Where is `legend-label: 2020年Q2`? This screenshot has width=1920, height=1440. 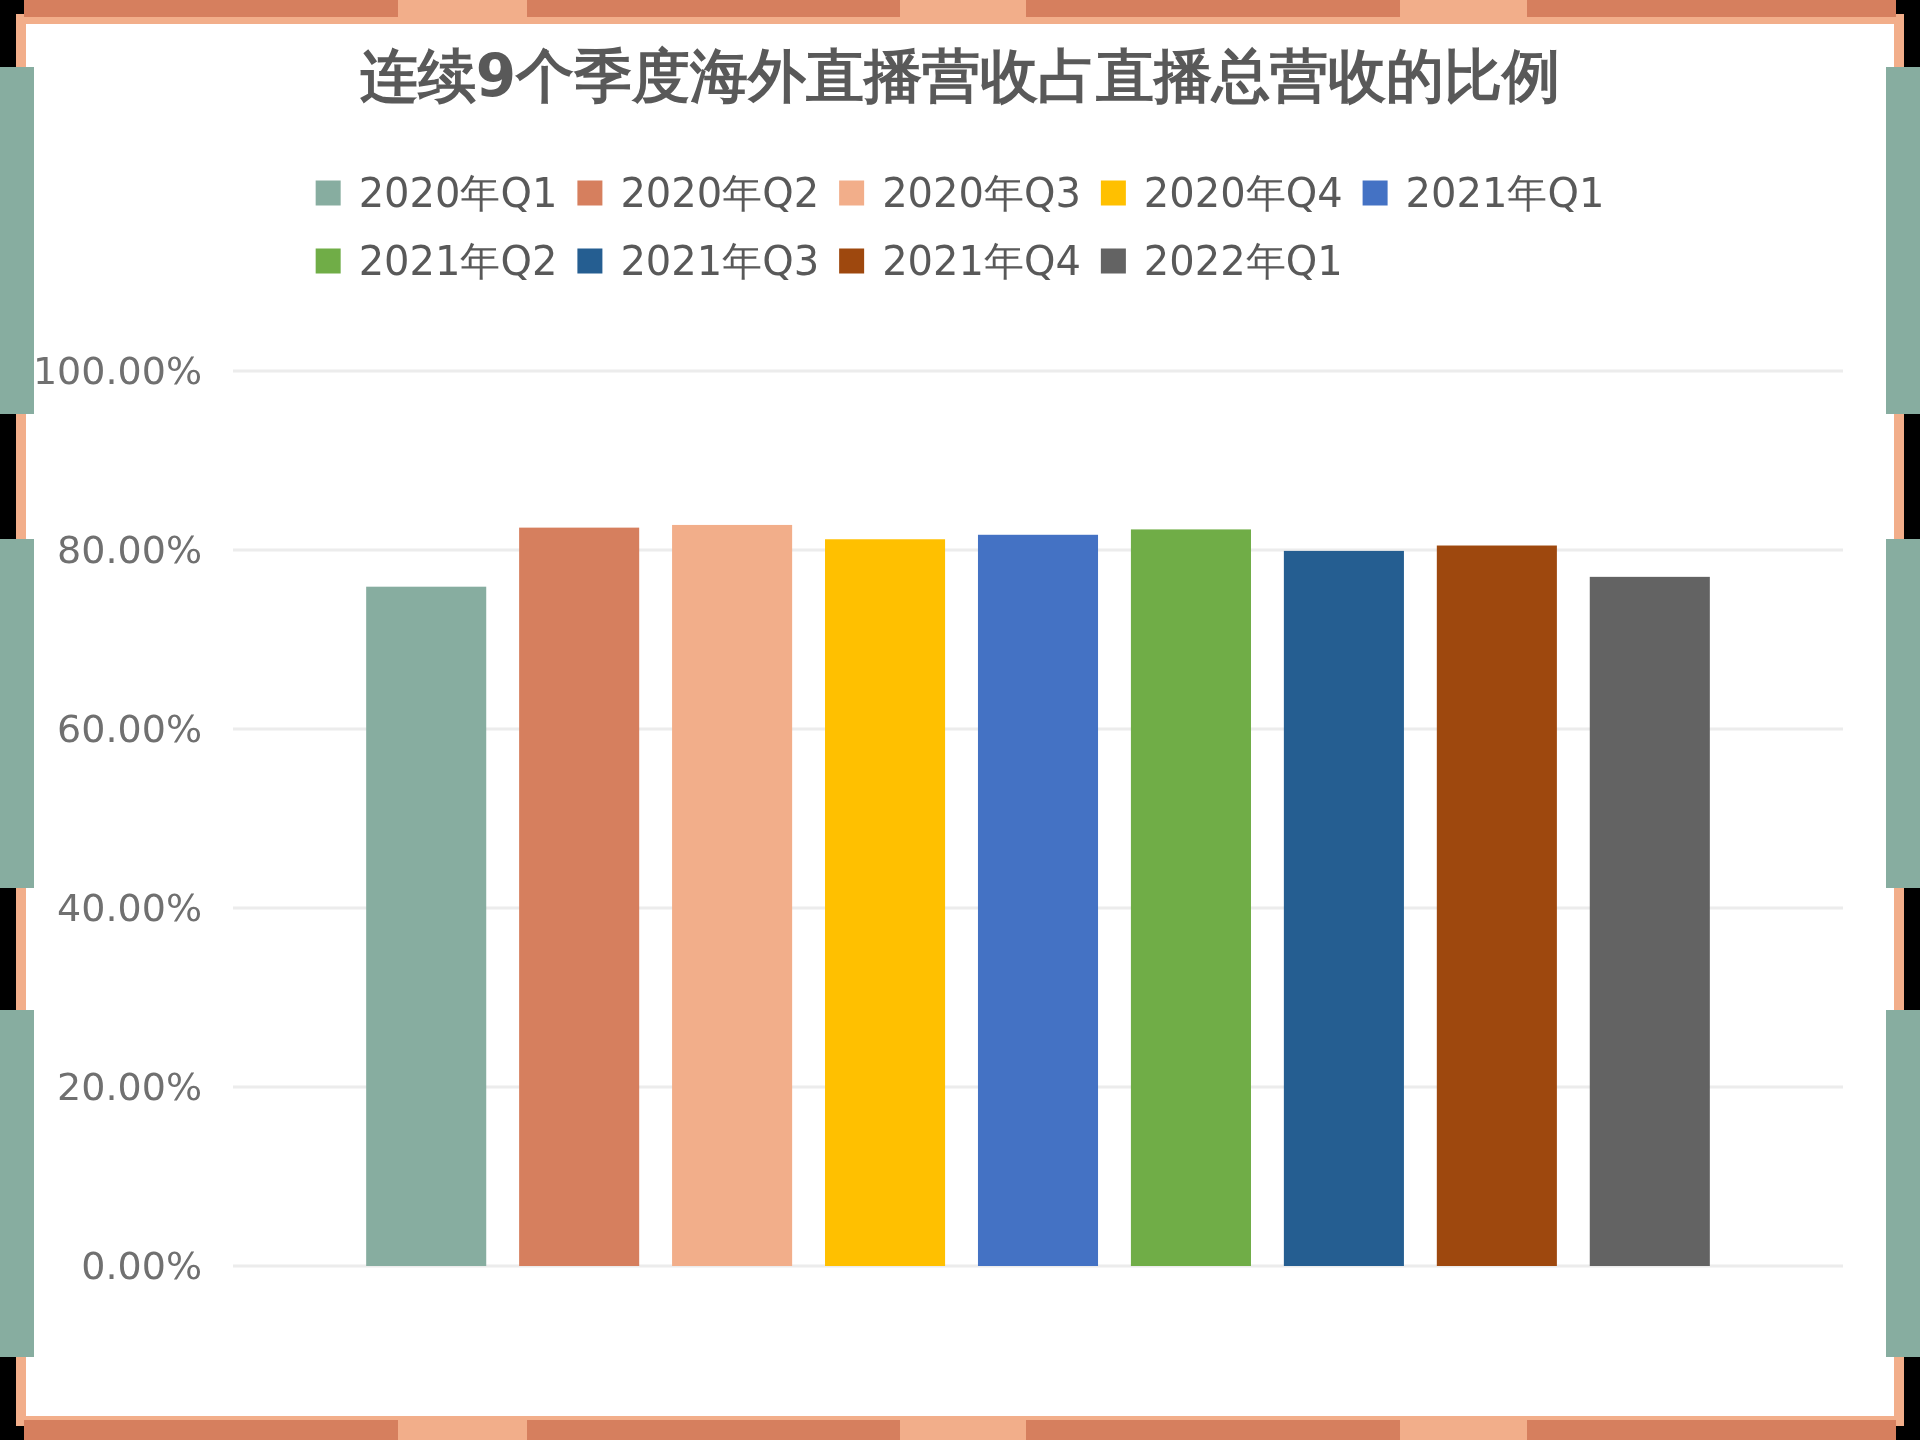 legend-label: 2020年Q2 is located at coordinates (720, 193).